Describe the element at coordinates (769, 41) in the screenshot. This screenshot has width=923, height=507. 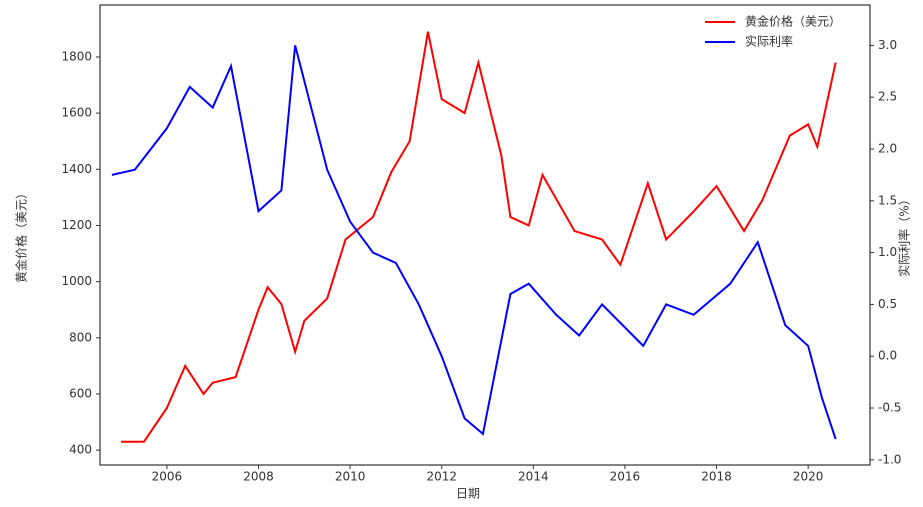
I see `legend-label: 实际利率` at that location.